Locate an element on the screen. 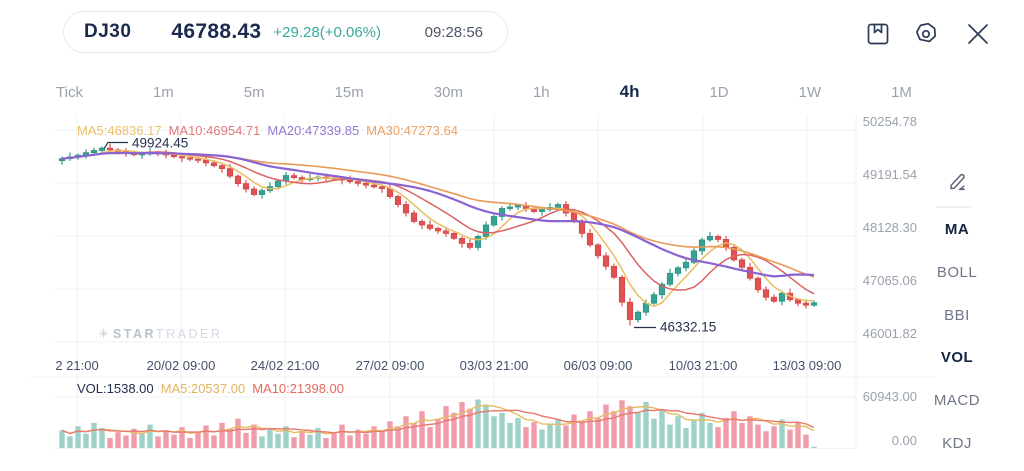 The width and height of the screenshot is (1024, 471). price-axis-label: 48128.30 is located at coordinates (889, 227).